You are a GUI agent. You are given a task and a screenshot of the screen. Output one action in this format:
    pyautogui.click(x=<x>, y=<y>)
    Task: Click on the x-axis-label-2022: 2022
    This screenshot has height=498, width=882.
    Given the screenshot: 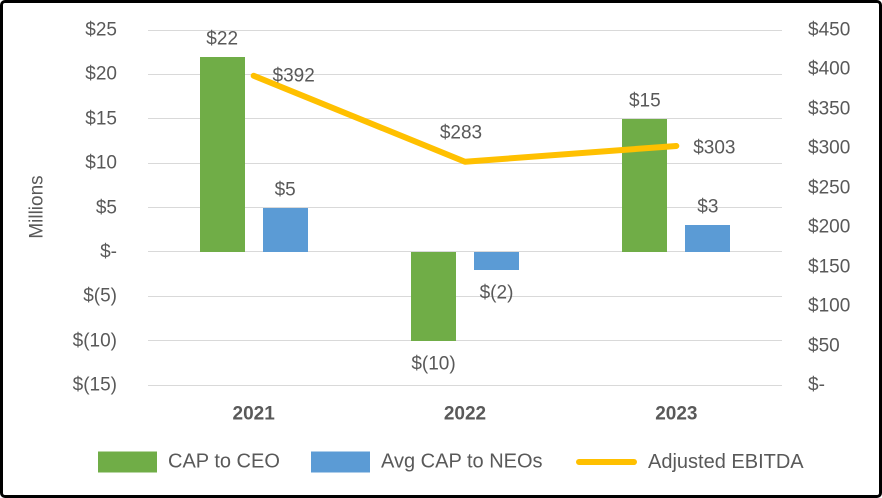 What is the action you would take?
    pyautogui.click(x=465, y=414)
    